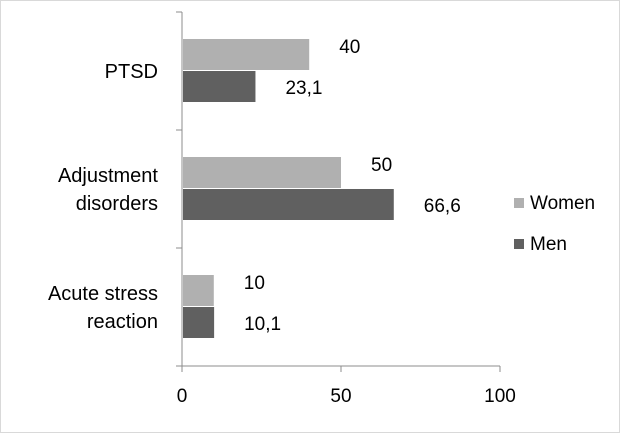 The width and height of the screenshot is (621, 439). What do you see at coordinates (349, 47) in the screenshot?
I see `data-label: 40` at bounding box center [349, 47].